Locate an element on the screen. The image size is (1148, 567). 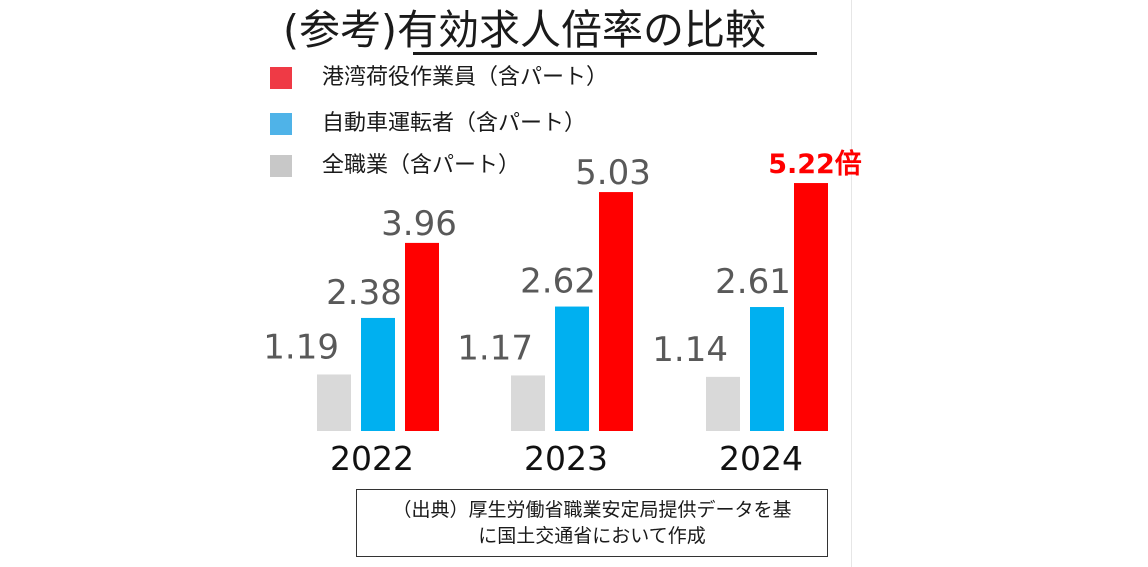
bar-2022-all-occupations is located at coordinates (334, 402).